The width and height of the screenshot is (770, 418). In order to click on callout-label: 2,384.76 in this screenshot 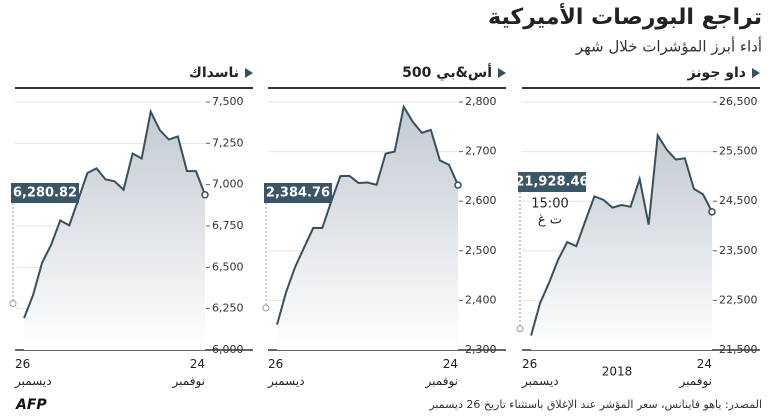, I will do `click(298, 193)`.